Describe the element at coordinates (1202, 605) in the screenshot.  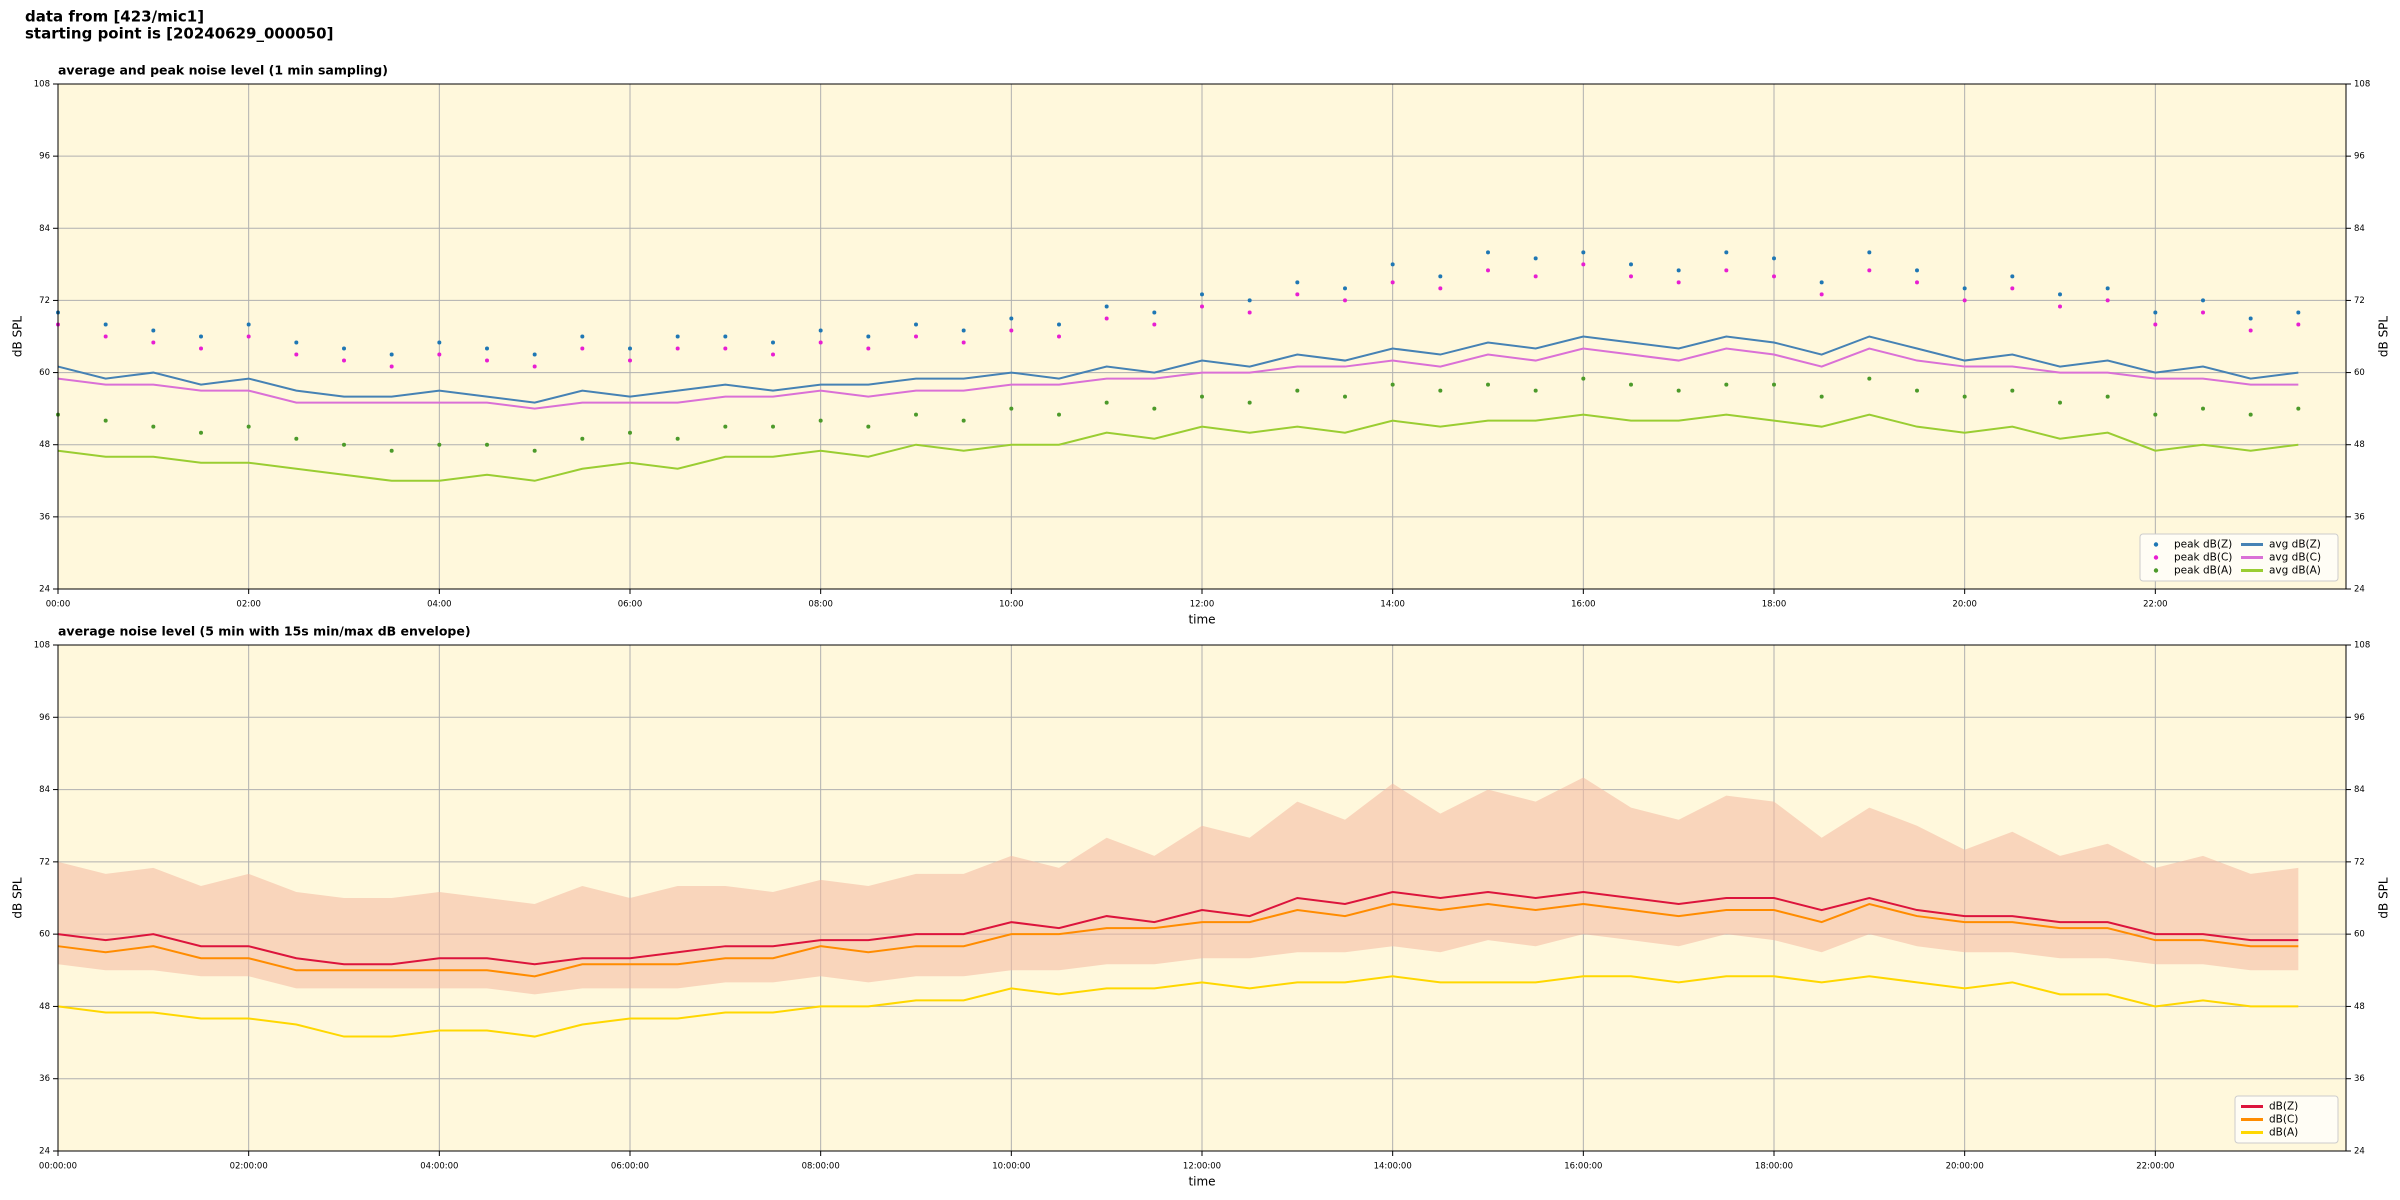
I see `x-tick-label: 12:00` at that location.